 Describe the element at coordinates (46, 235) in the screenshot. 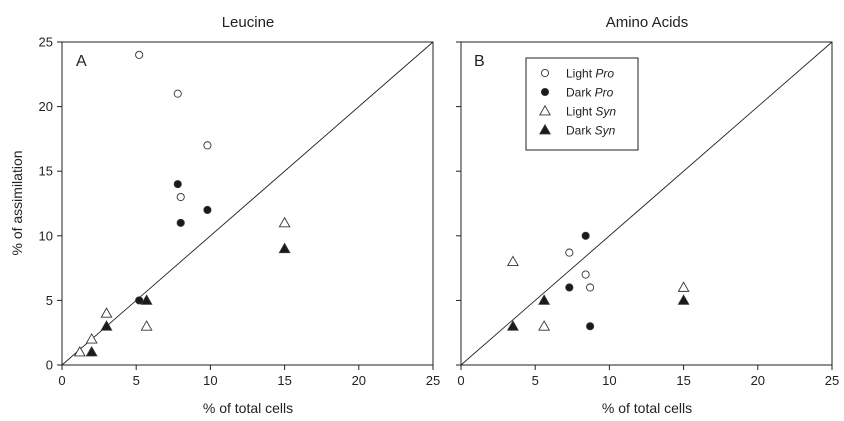

I see `y-tick-label: 10` at that location.